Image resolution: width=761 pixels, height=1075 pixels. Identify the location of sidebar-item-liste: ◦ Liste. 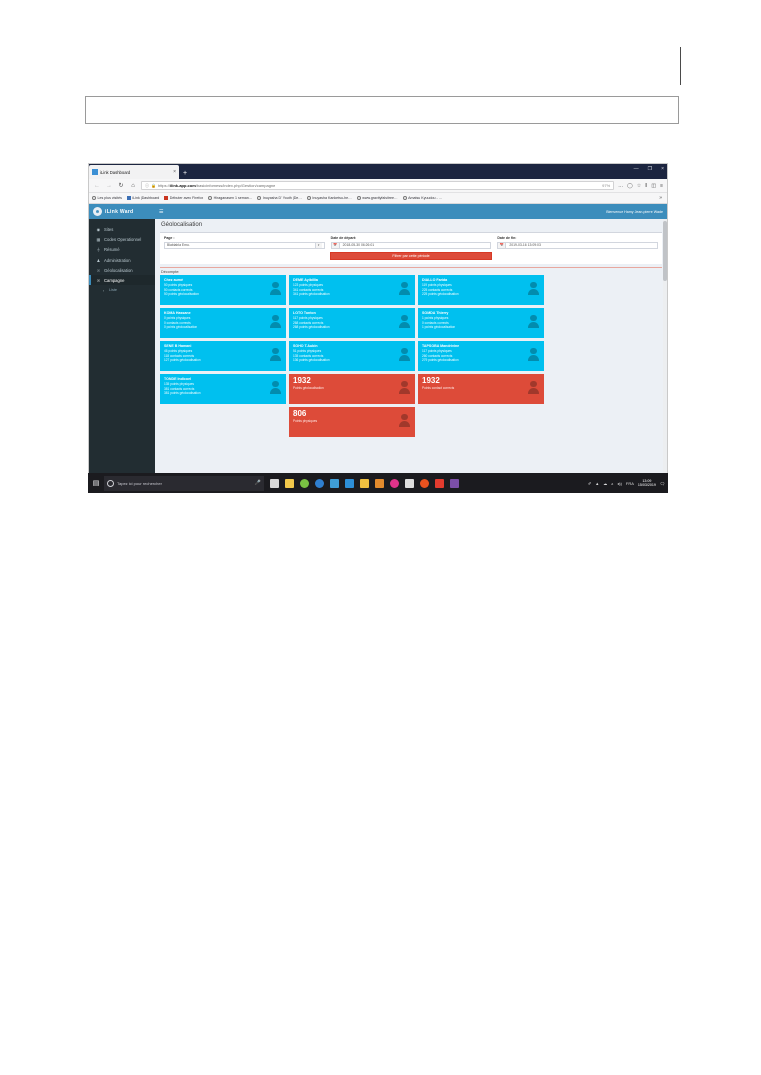
(122, 290).